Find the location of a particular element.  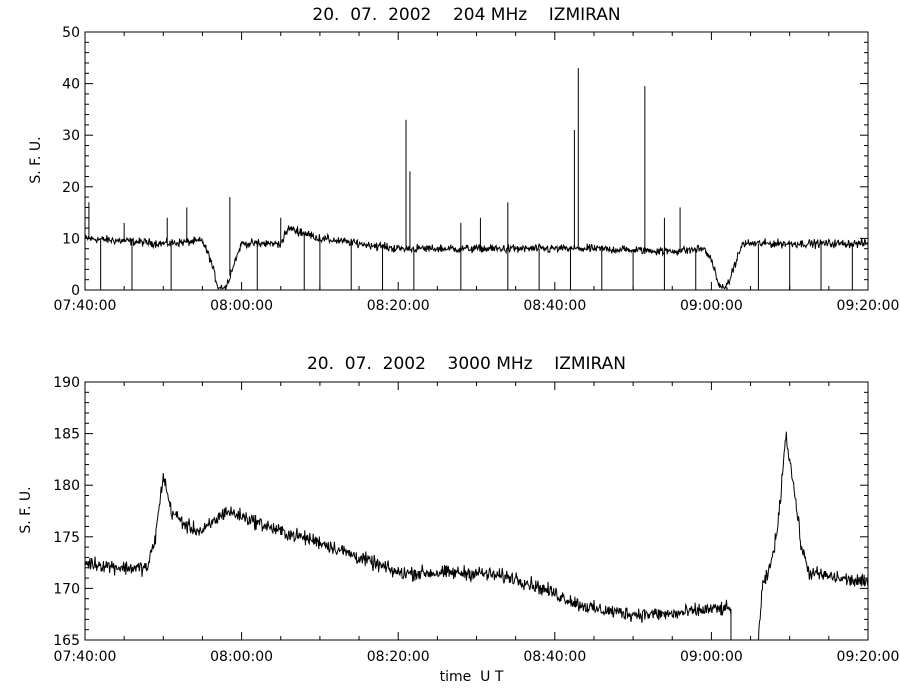

y-tick-label: 180 is located at coordinates (66, 486).